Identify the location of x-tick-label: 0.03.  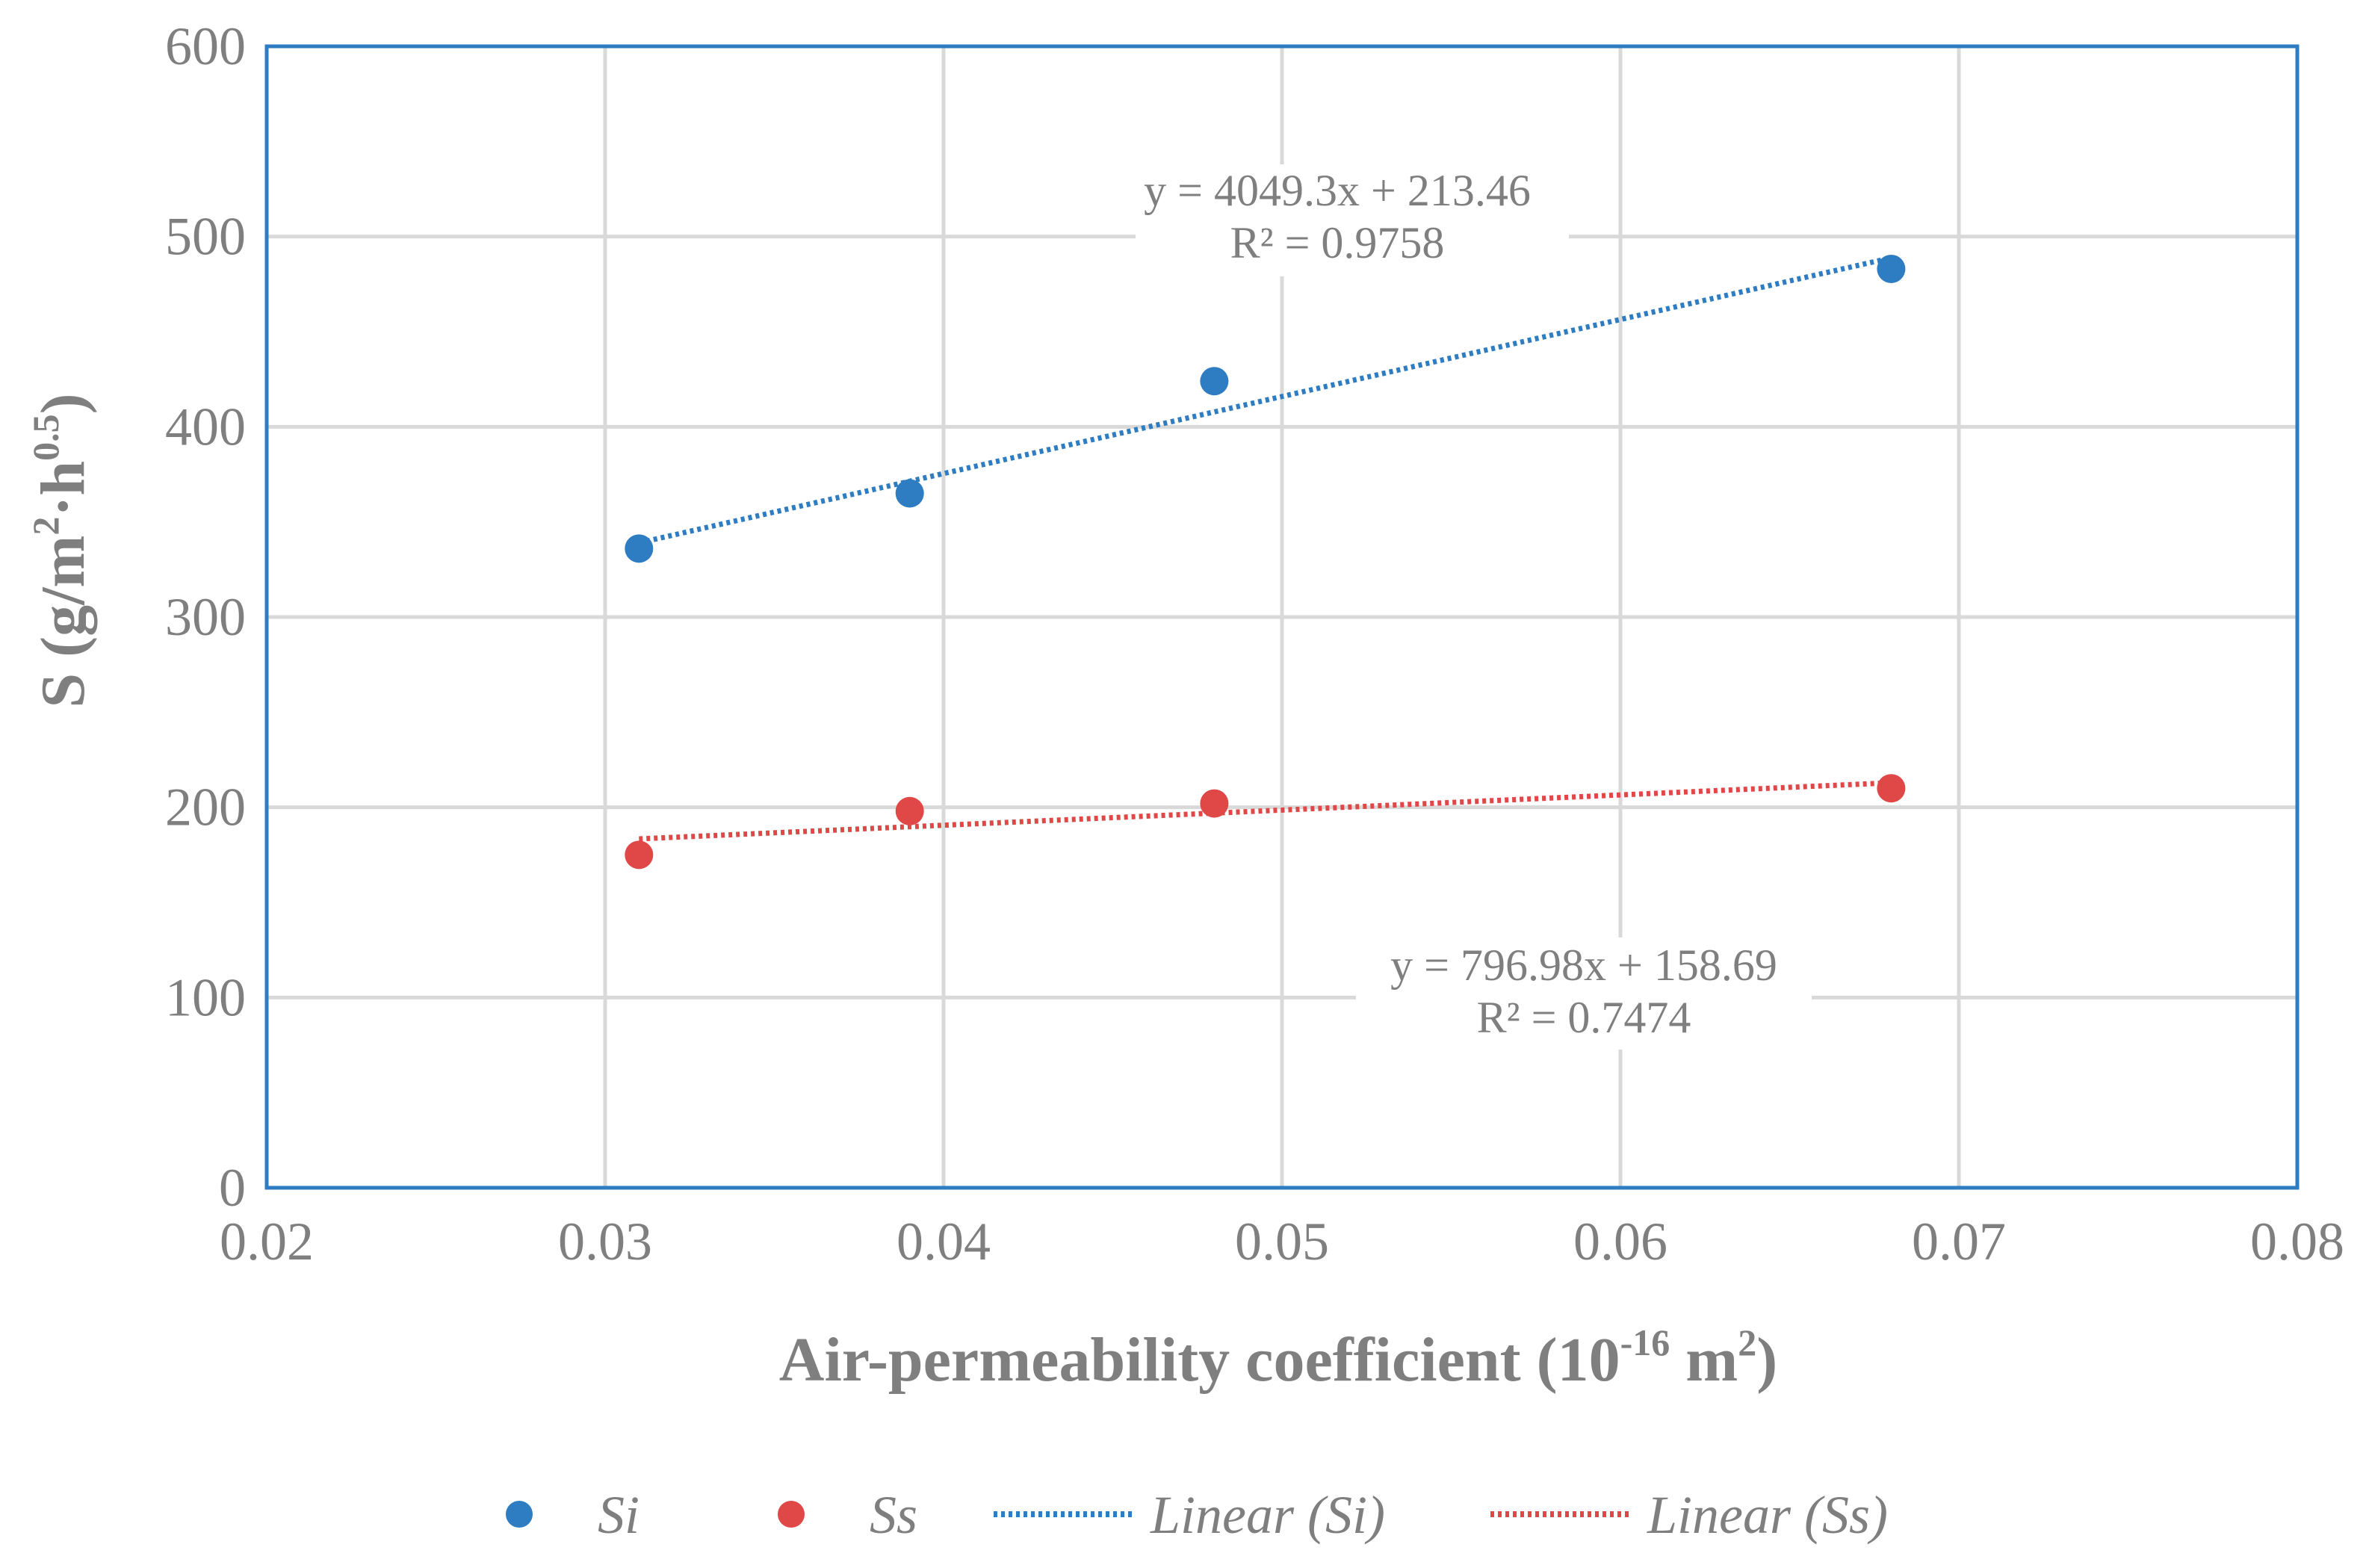
(605, 1241).